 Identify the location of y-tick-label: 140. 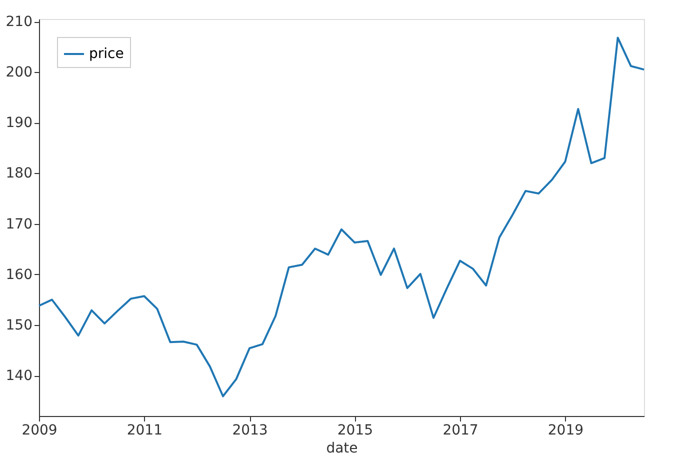
(19, 376).